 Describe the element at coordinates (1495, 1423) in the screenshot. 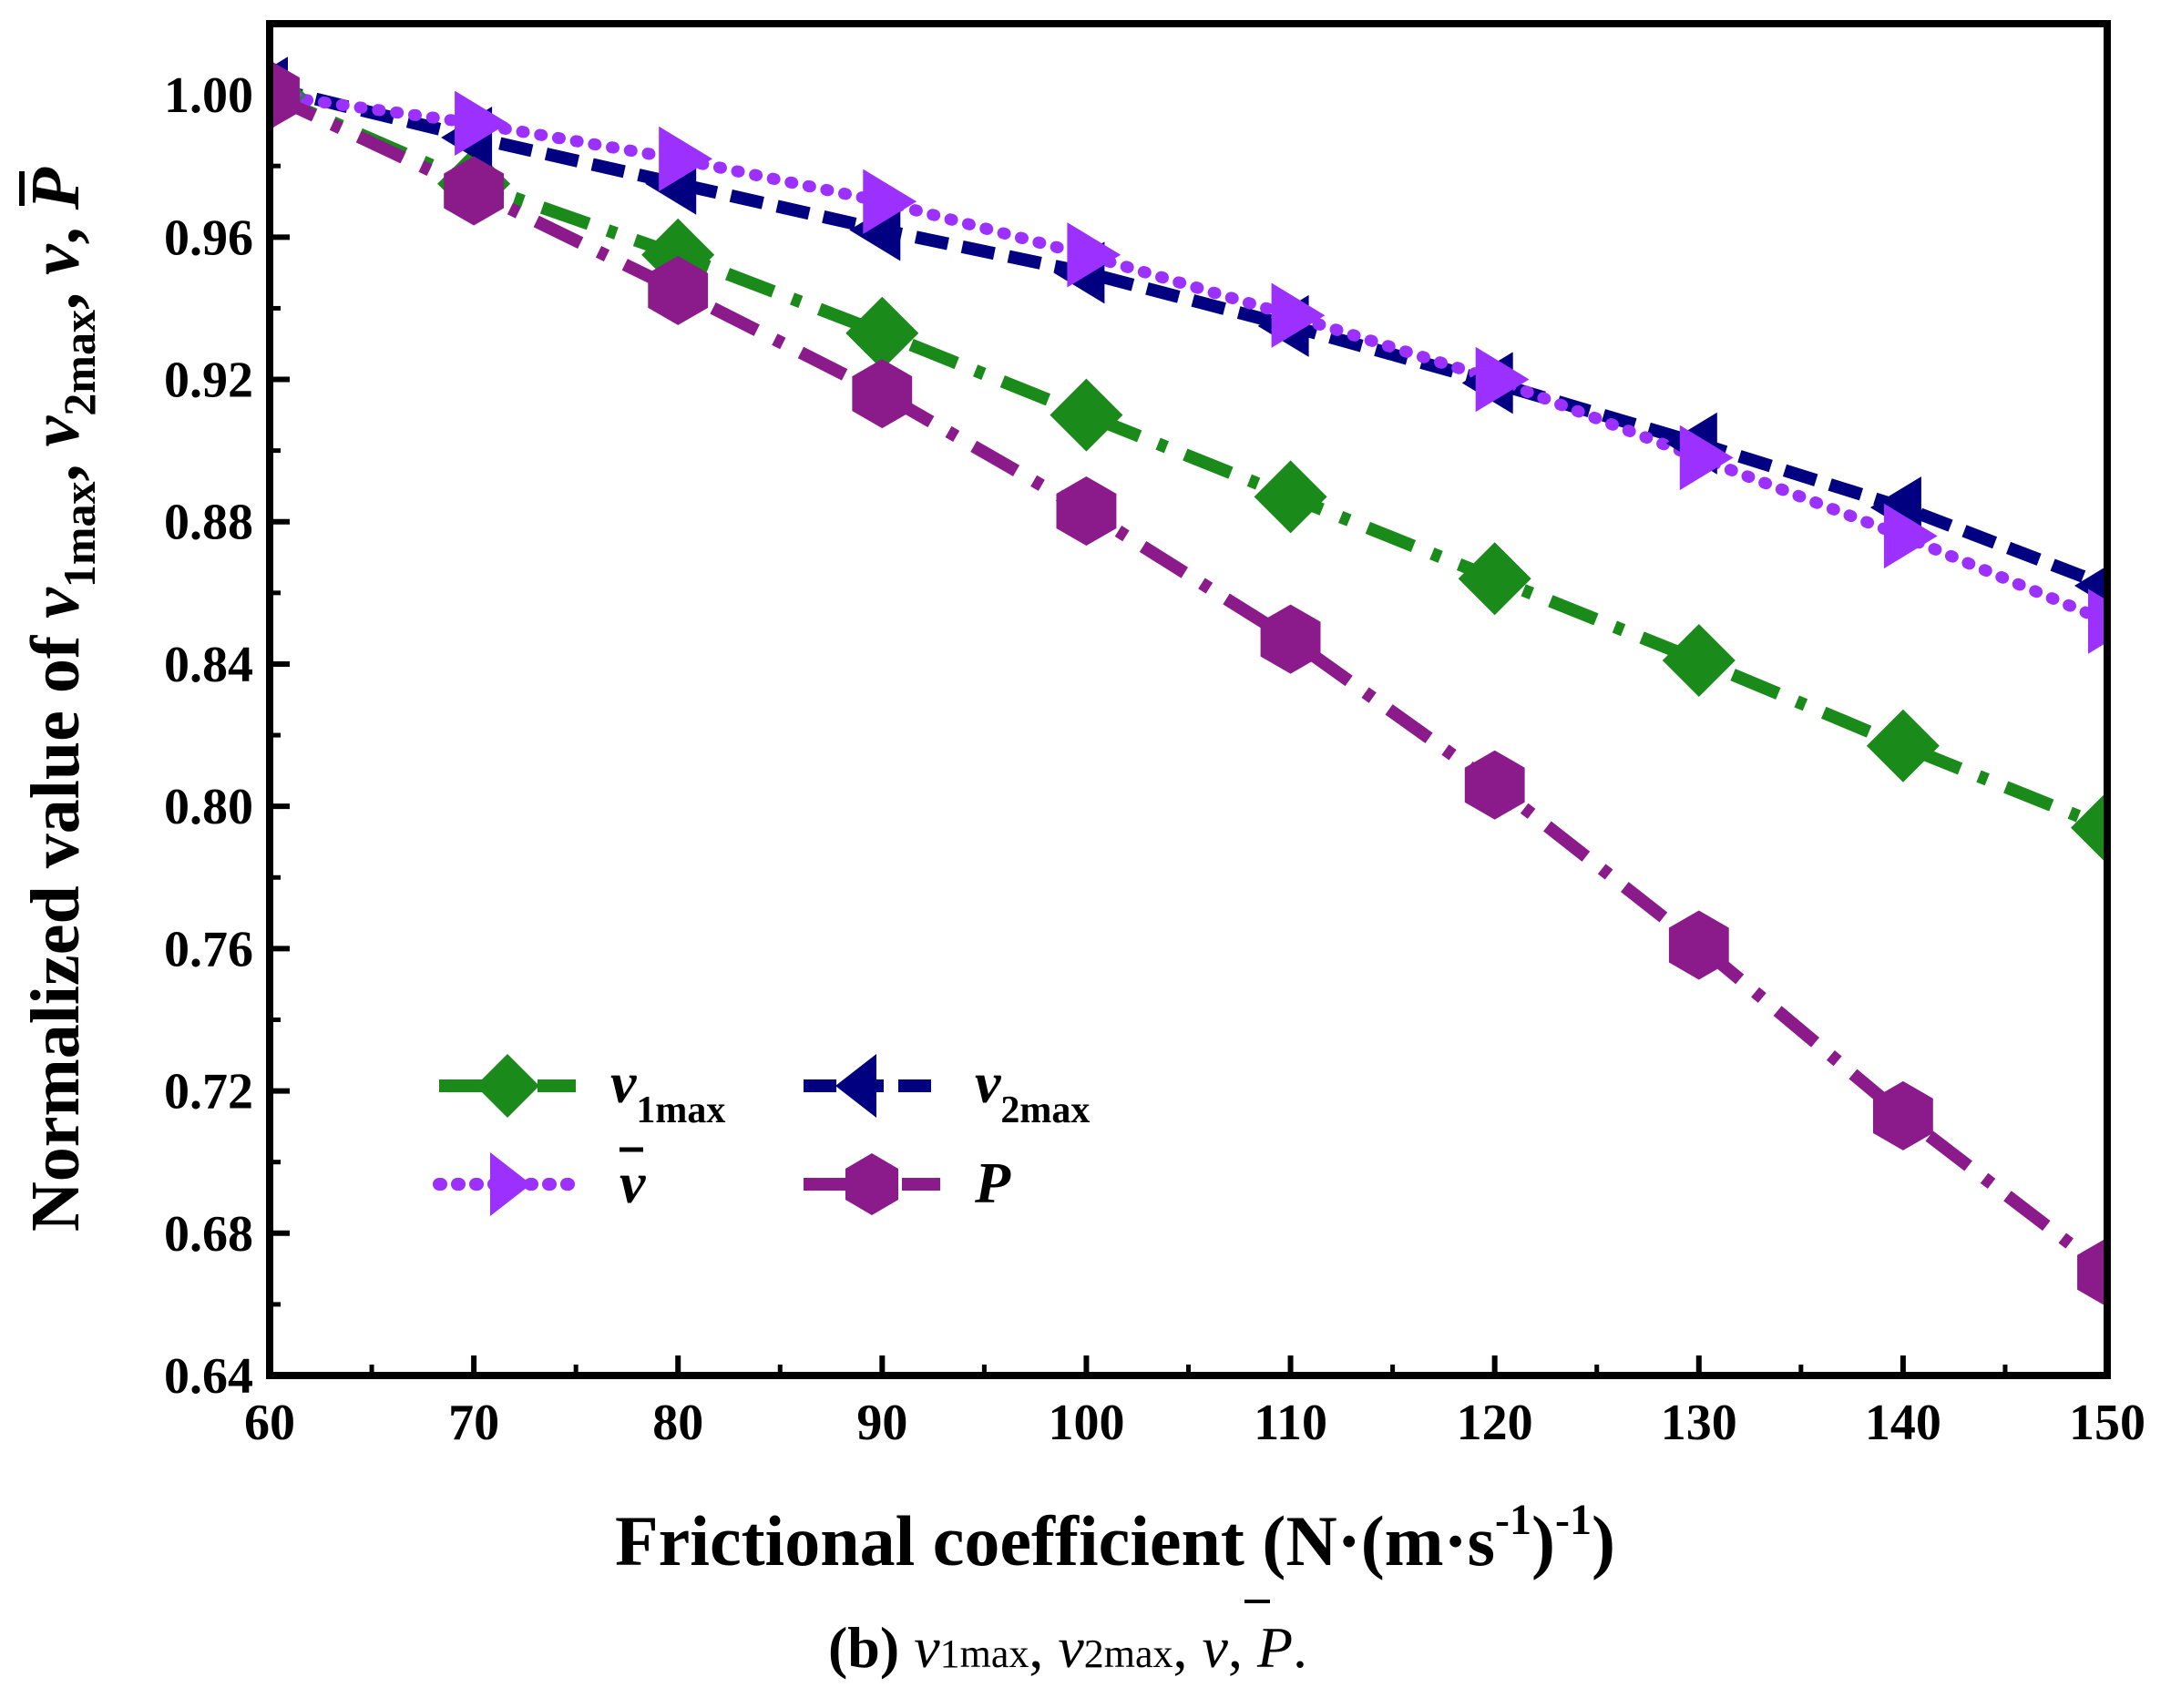

I see `x-tick-label: 120` at that location.